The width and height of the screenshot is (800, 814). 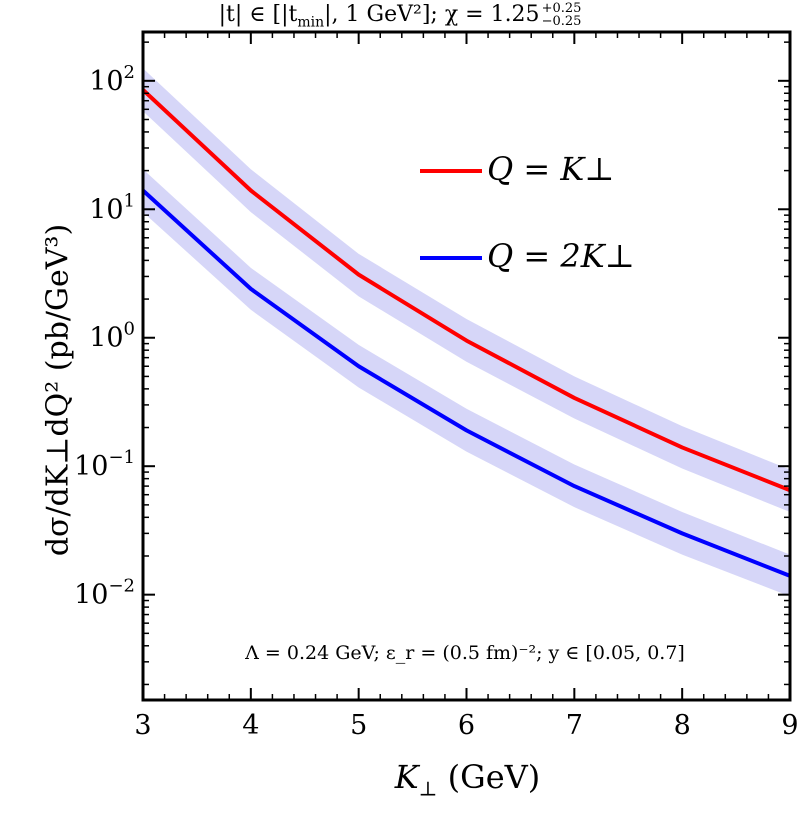 What do you see at coordinates (250, 725) in the screenshot?
I see `x-tick-label: 4` at bounding box center [250, 725].